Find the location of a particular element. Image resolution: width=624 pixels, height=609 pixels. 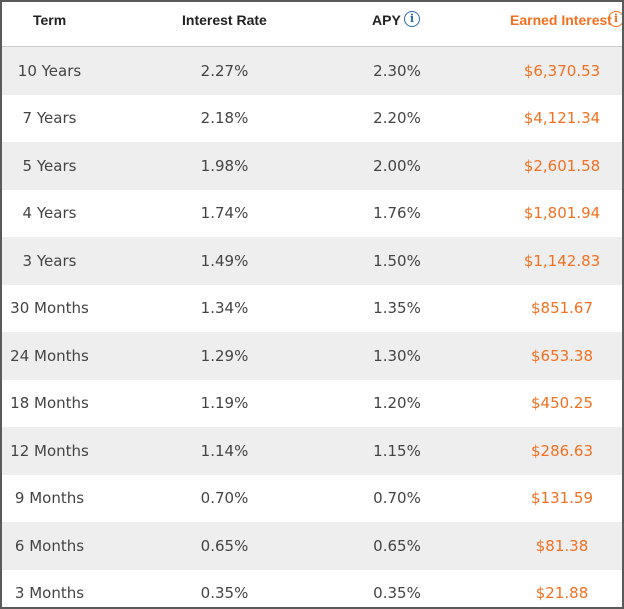

apy-cell: 2.20% is located at coordinates (397, 118).